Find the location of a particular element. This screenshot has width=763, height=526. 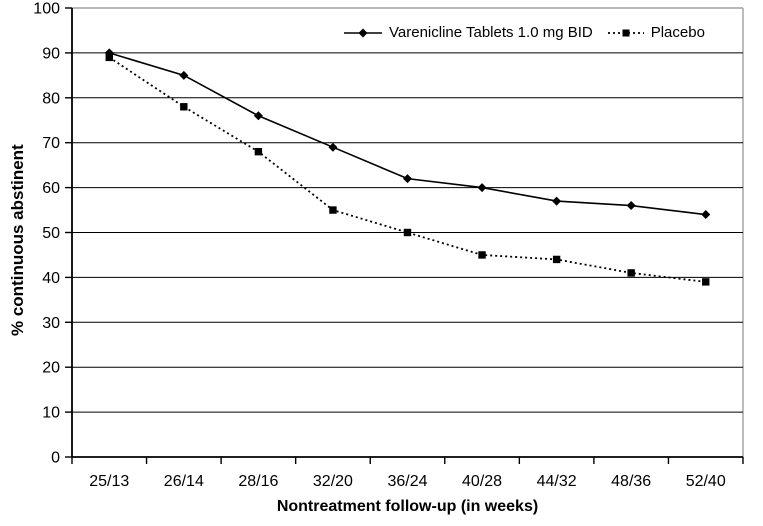

x-category-label-7: 48/36 is located at coordinates (631, 481).